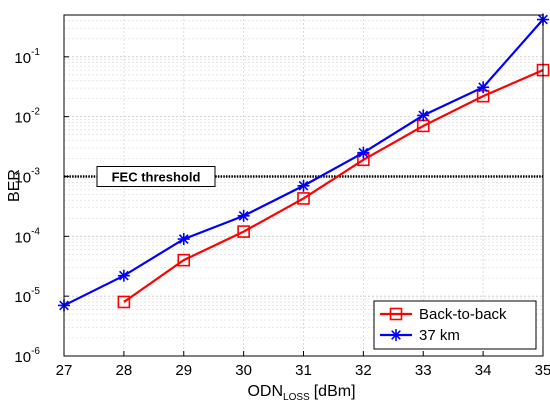  I want to click on x-tick-label: 33, so click(423, 370).